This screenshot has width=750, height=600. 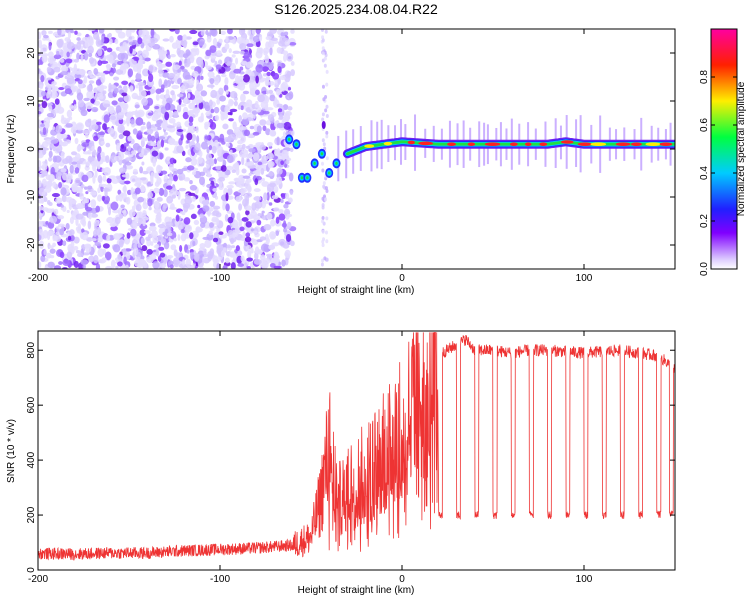 I want to click on x-tick-label: -100, so click(x=220, y=579).